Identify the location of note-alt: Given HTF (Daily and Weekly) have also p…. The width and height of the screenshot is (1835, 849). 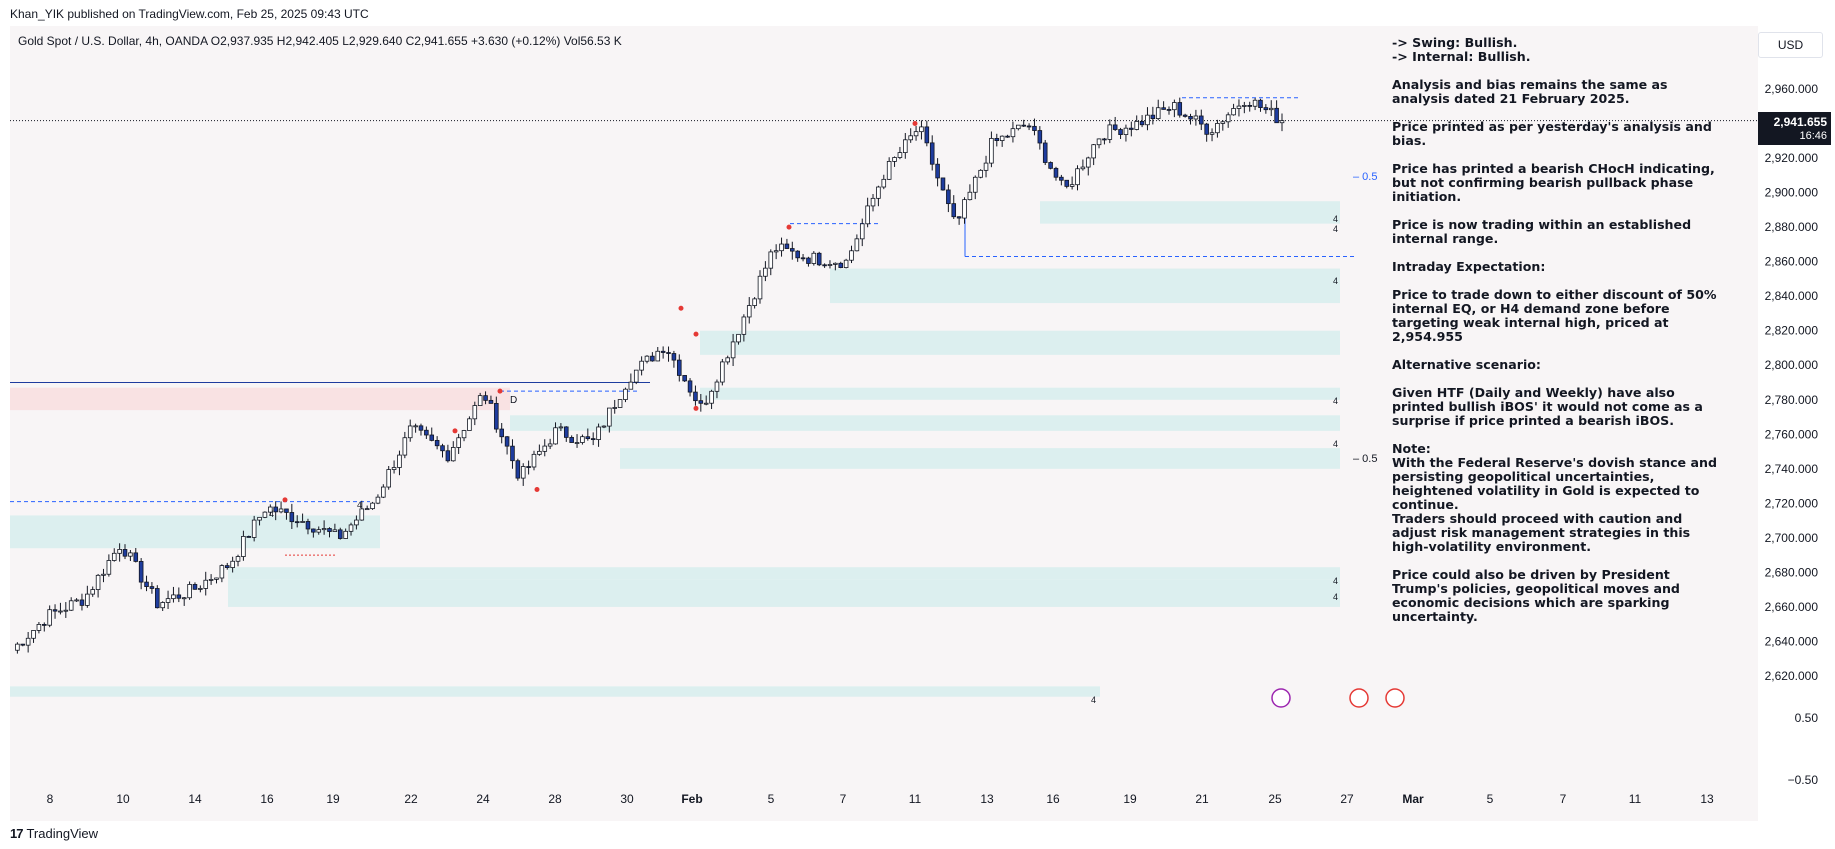
(1547, 406).